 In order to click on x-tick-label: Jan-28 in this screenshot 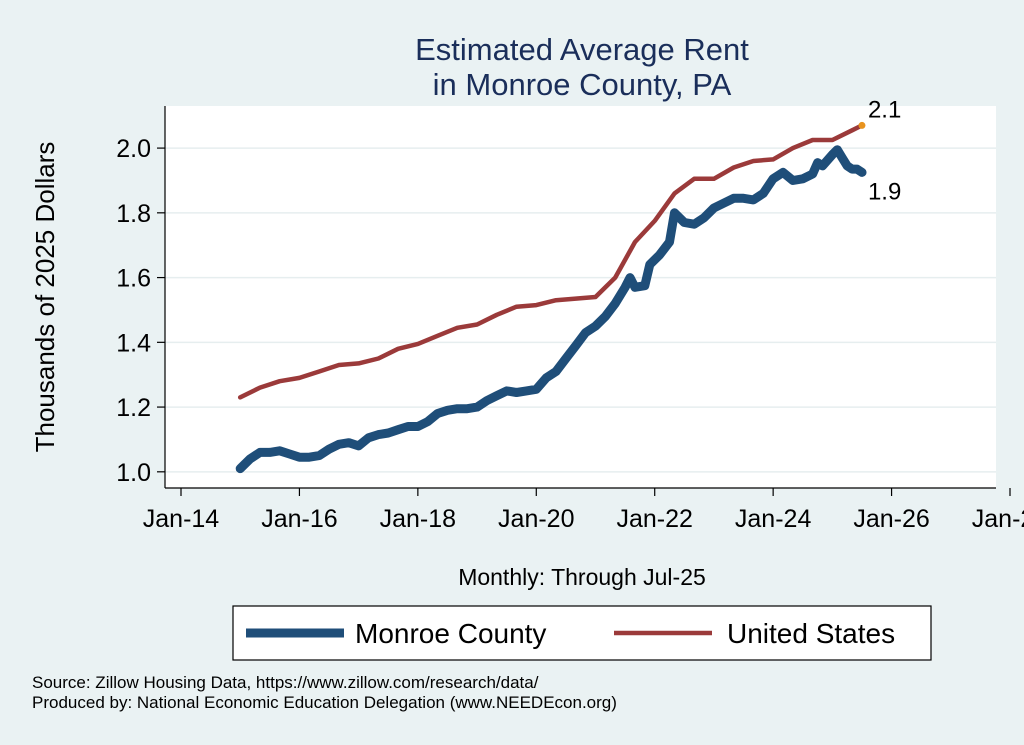, I will do `click(998, 519)`.